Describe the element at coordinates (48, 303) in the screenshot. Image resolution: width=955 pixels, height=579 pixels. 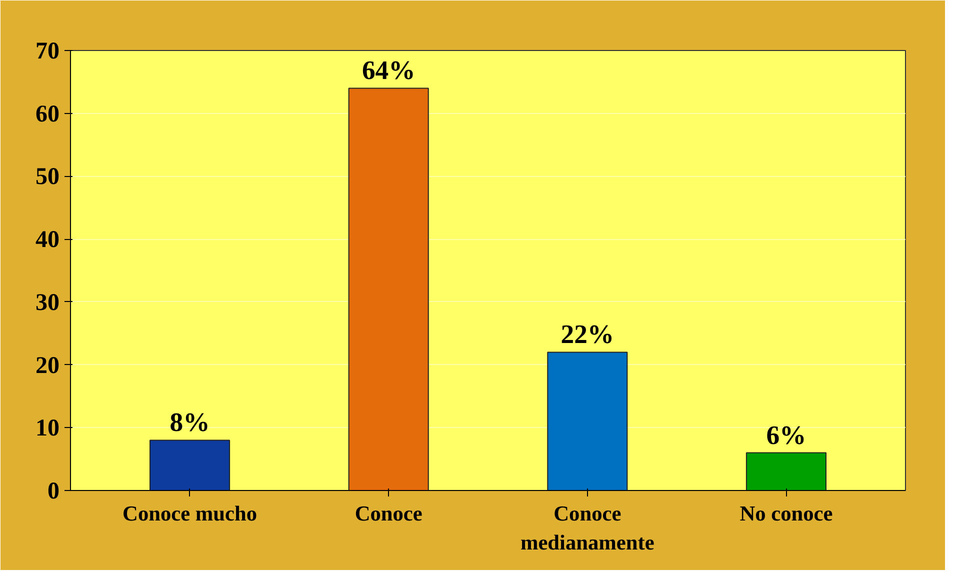
I see `y-tick-label: 30` at that location.